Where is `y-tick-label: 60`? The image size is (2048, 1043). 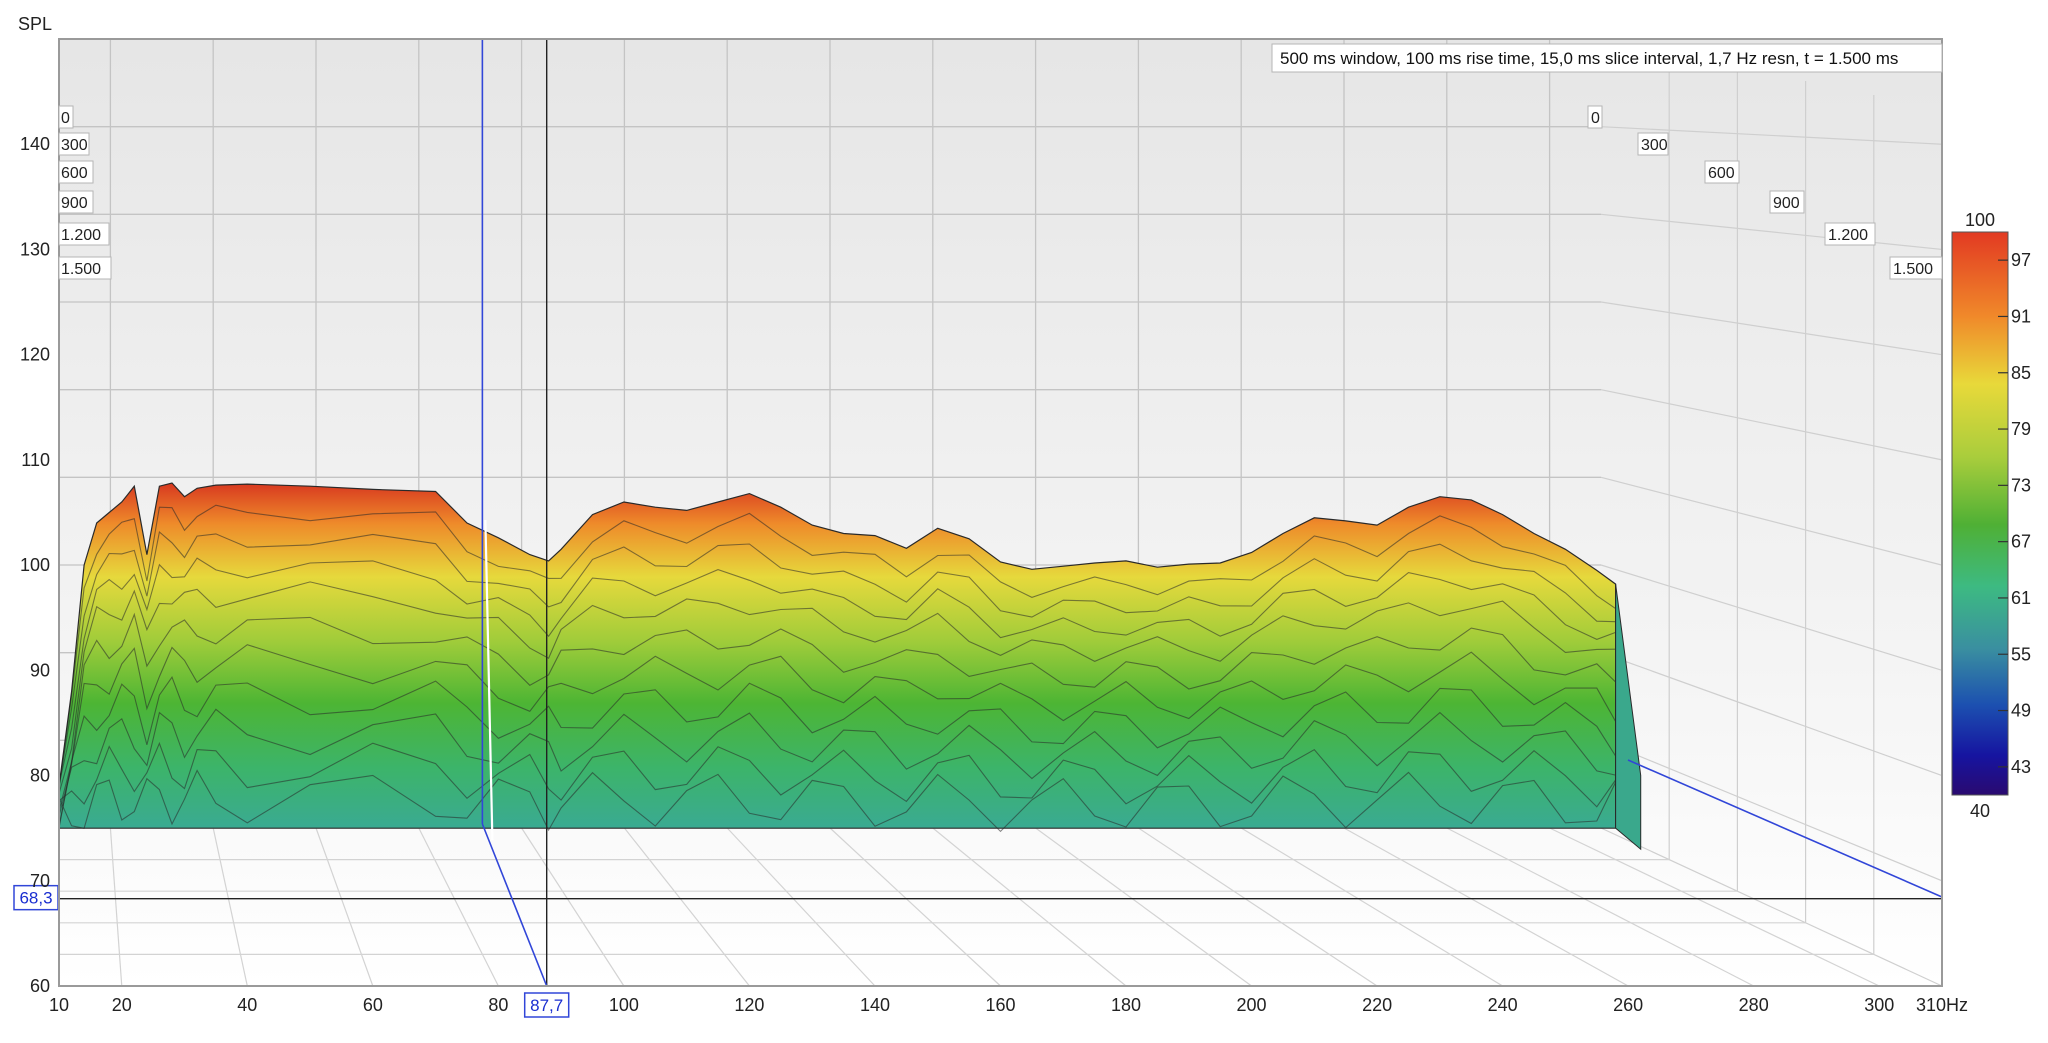 y-tick-label: 60 is located at coordinates (40, 986).